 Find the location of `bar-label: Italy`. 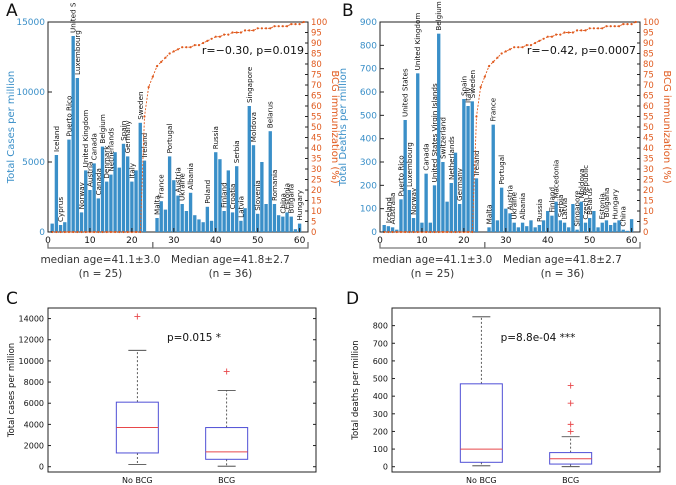

bar-label: Italy is located at coordinates (131, 170).